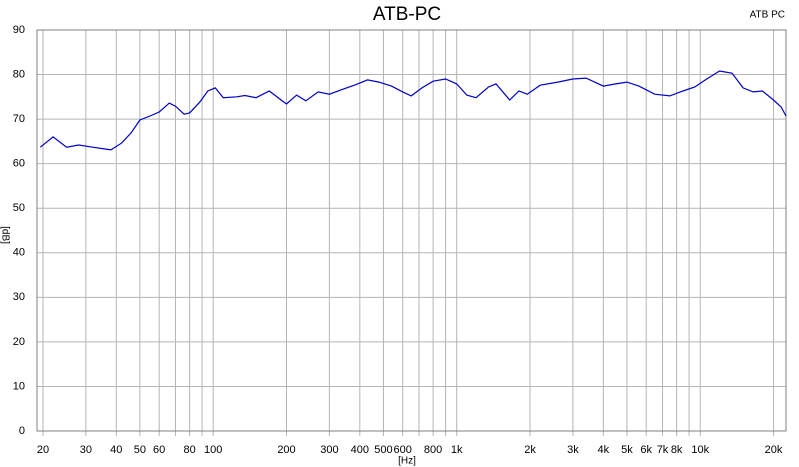 This screenshot has width=799, height=467. I want to click on x-tick-label: 300, so click(329, 450).